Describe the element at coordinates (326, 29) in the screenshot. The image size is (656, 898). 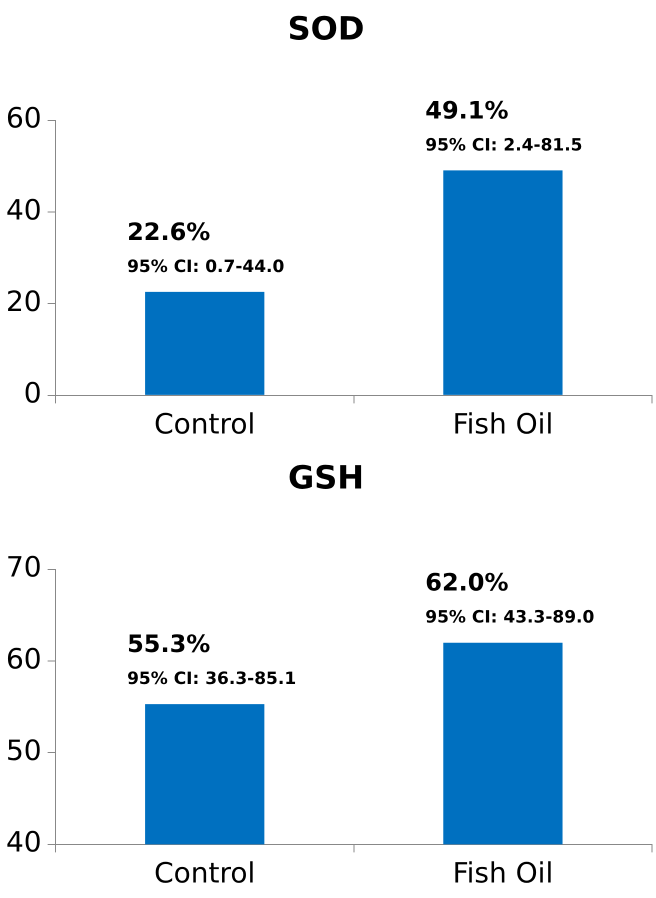
I see `chart-title: SOD` at that location.